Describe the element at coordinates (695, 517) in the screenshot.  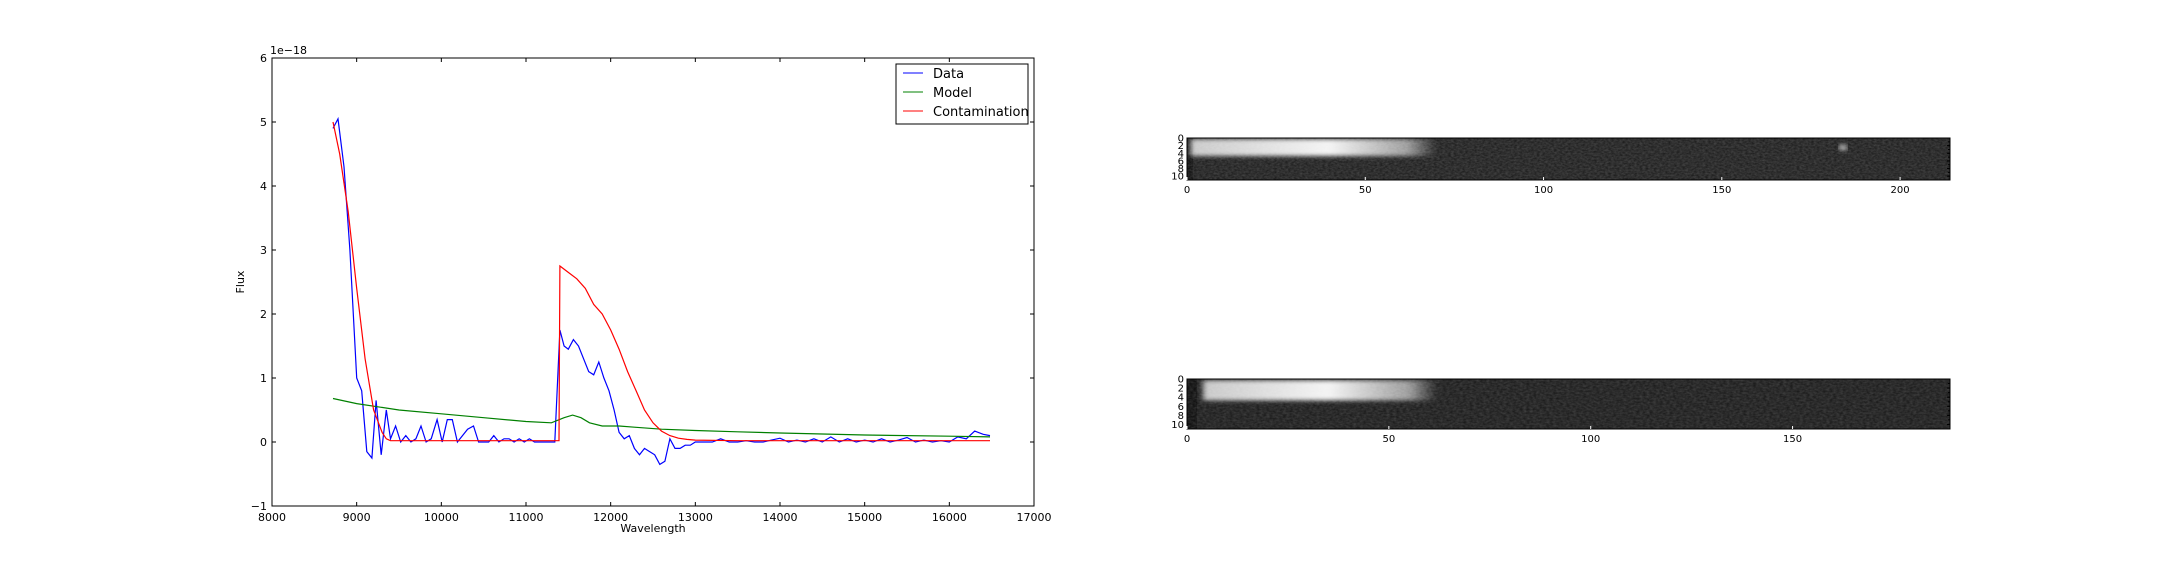
I see `x-tick-label: 13000` at that location.